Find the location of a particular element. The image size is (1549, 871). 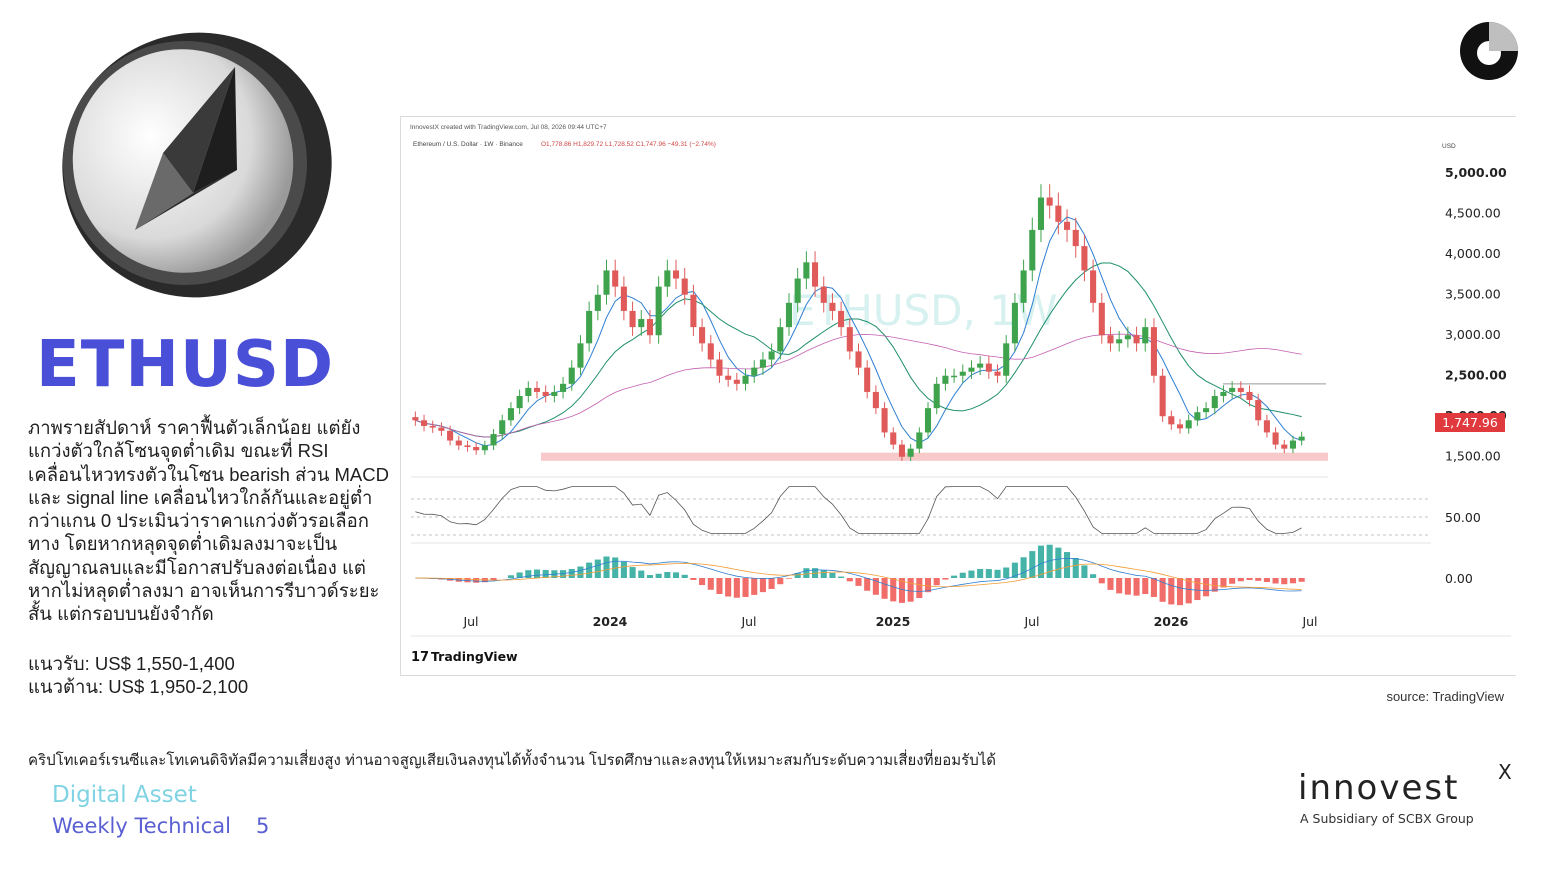

chart-symbol-line: Ethereum / U.S. Dollar · 1W · Binance is located at coordinates (468, 144).